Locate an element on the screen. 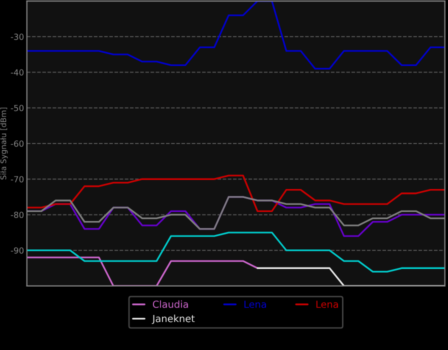  y-tick-label: -60 is located at coordinates (17, 143).